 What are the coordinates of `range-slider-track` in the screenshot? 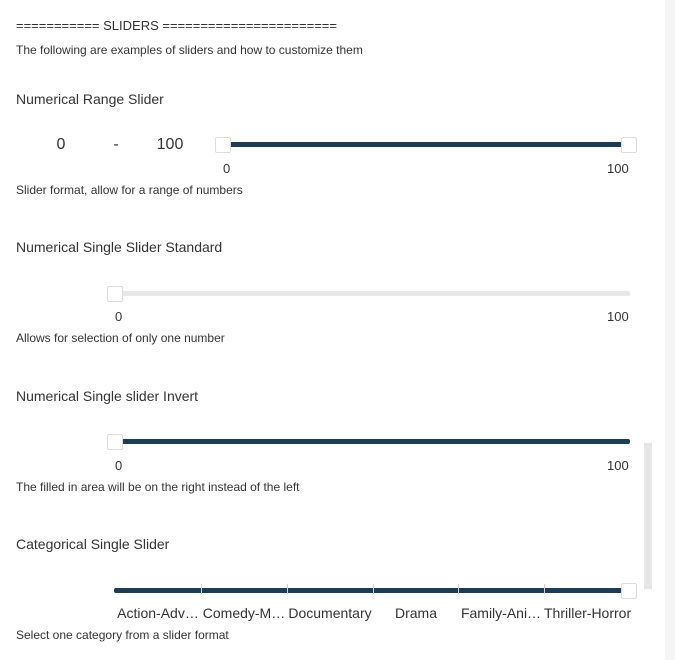 It's located at (426, 144).